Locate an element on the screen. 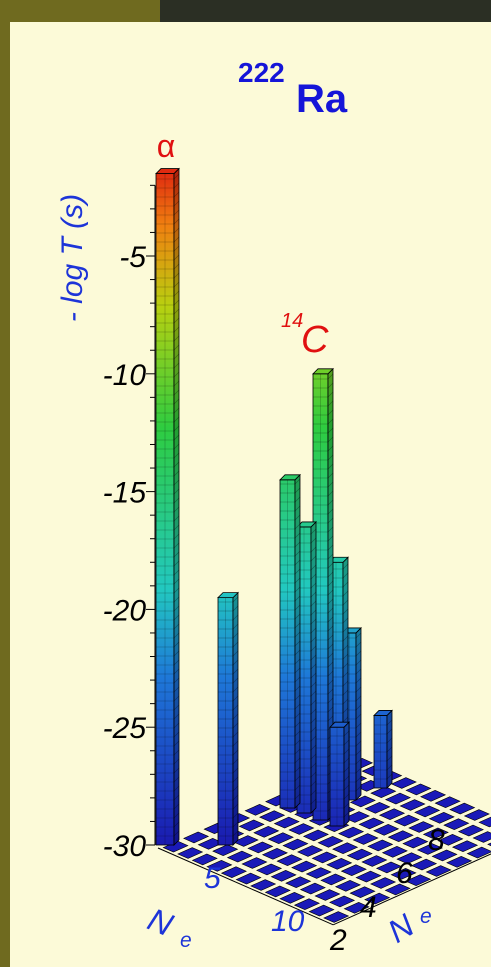  title-element: Ra is located at coordinates (322, 99).